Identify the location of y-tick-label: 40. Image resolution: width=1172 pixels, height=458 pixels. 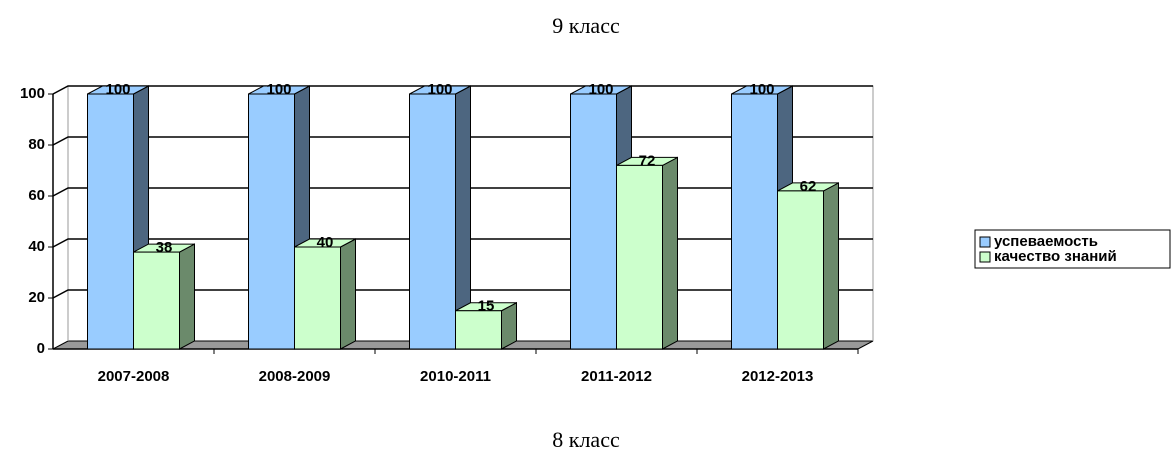
(36, 246).